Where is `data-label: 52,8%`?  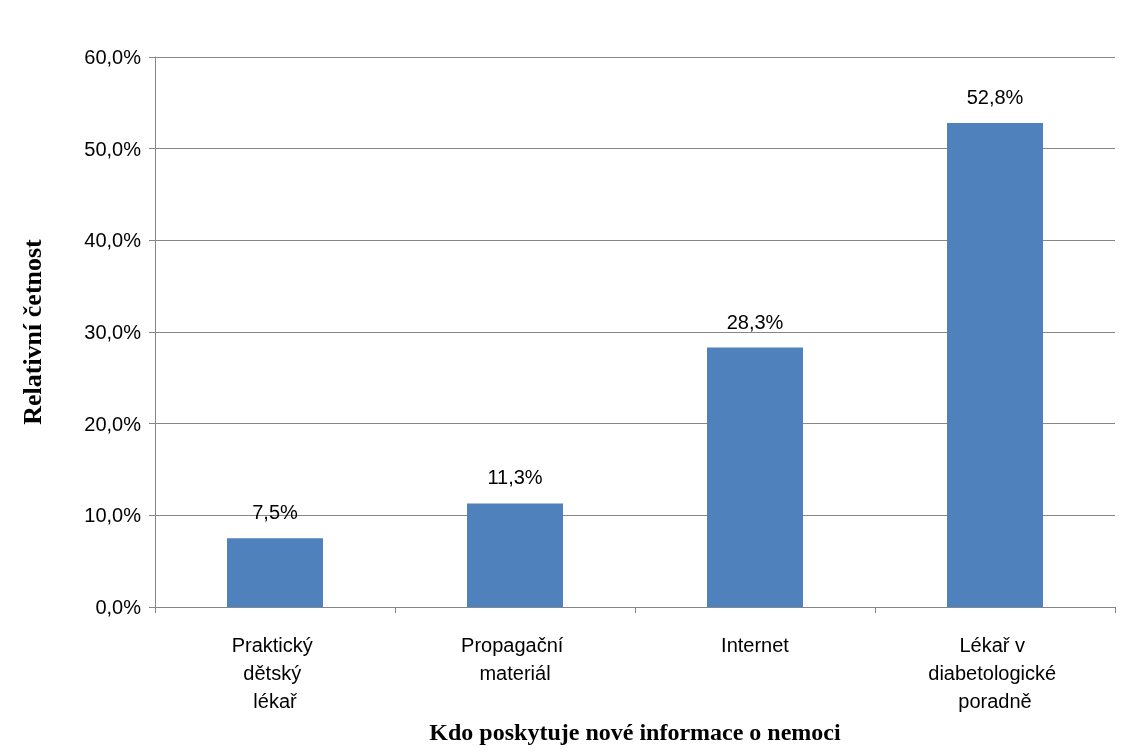
data-label: 52,8% is located at coordinates (995, 97).